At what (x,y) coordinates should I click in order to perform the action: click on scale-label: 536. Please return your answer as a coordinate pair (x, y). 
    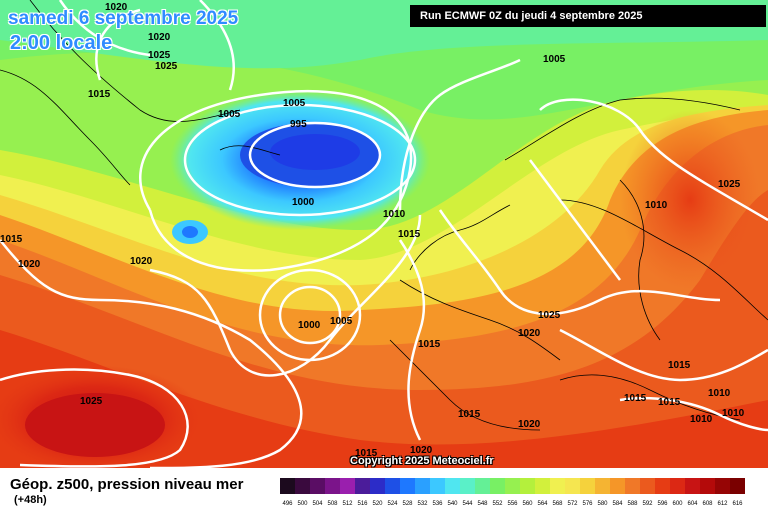
    Looking at the image, I should click on (437, 504).